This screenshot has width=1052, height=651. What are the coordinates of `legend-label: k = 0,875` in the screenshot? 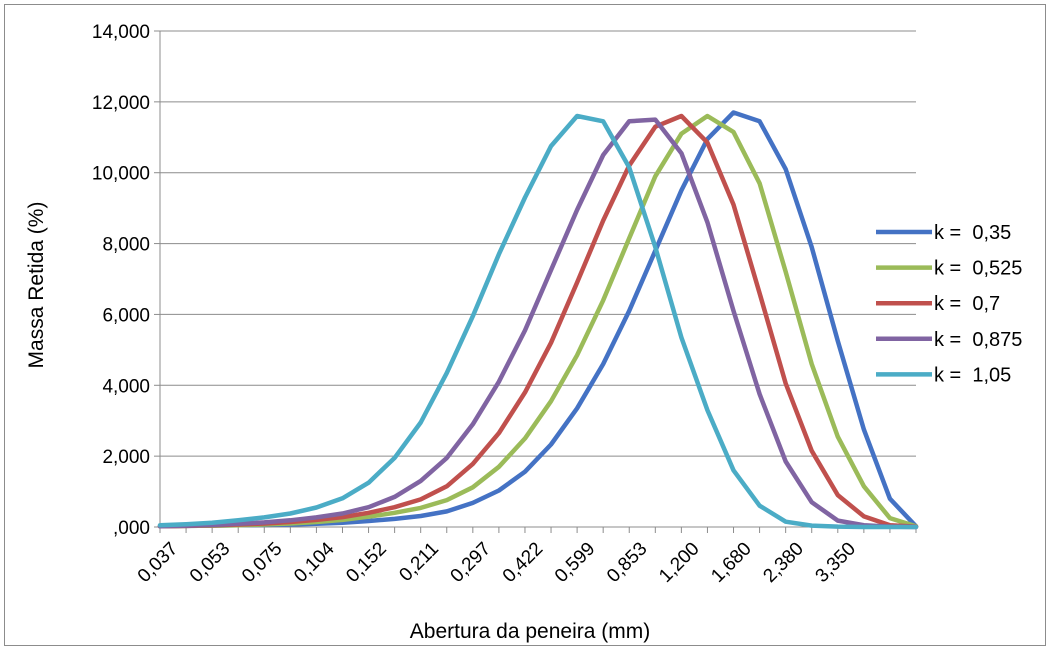 It's located at (978, 340).